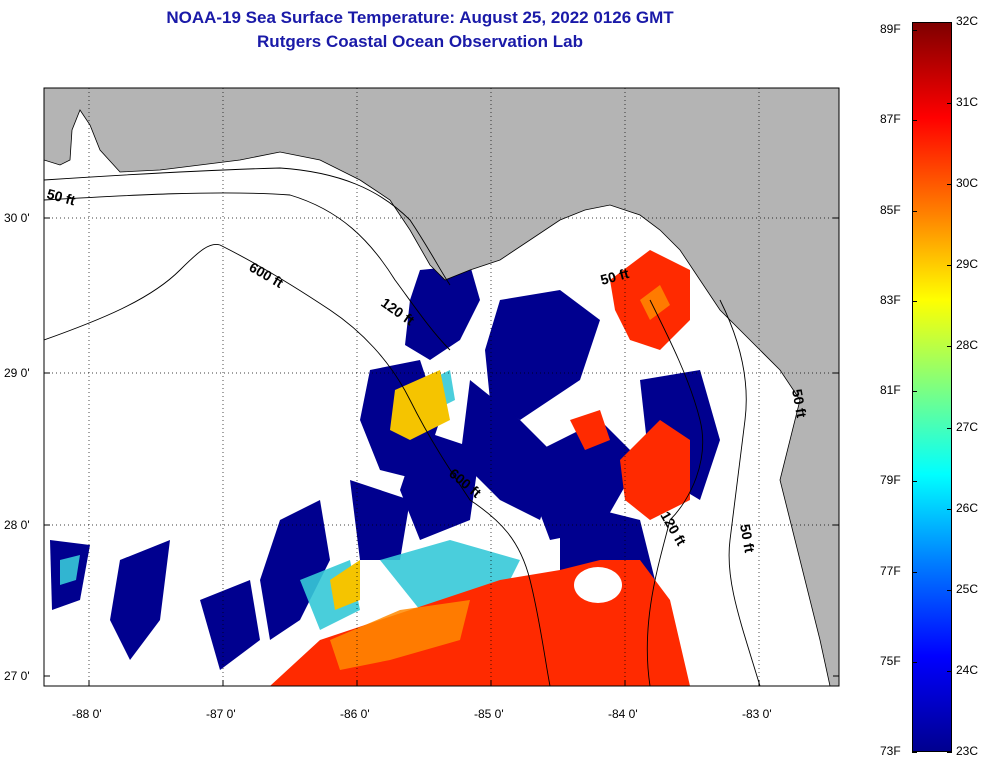  I want to click on lat-label-29: 29 0', so click(17, 373).